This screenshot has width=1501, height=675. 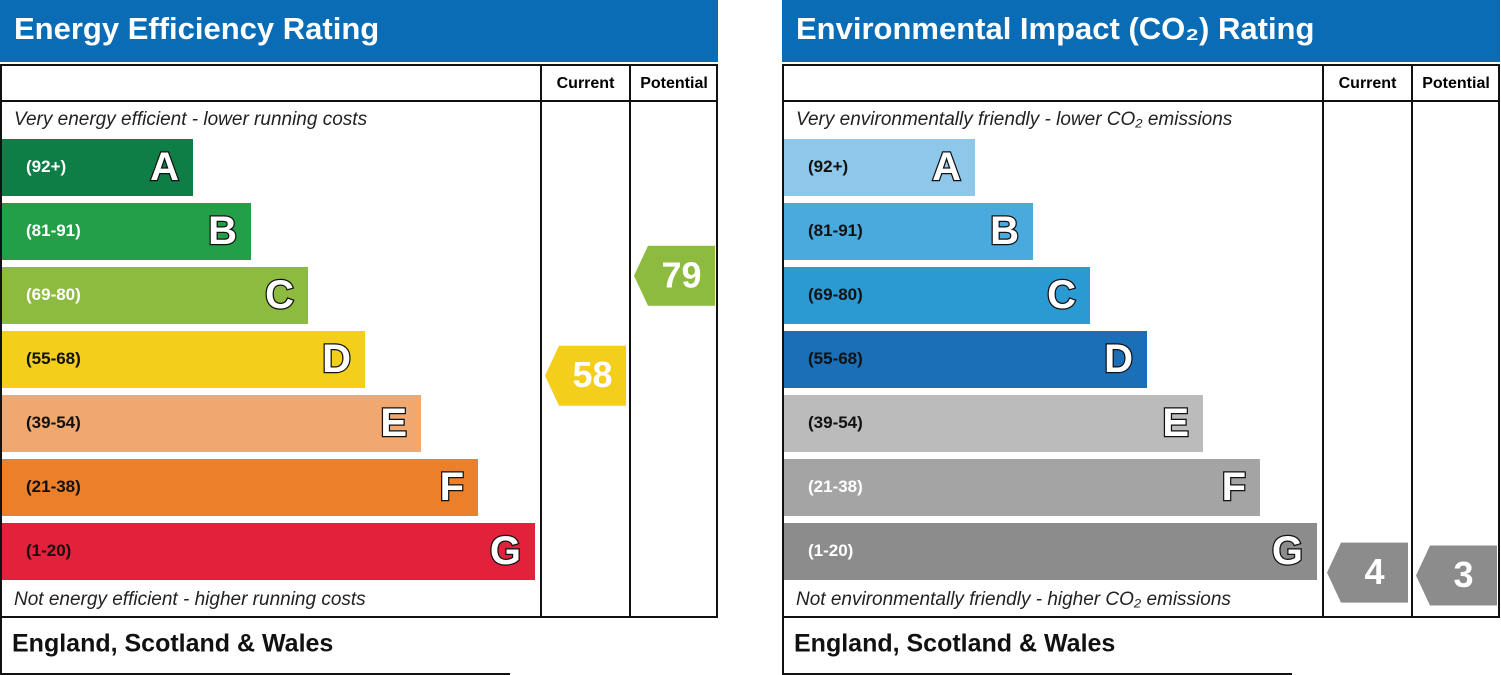 I want to click on rating-value: 58, so click(x=592, y=374).